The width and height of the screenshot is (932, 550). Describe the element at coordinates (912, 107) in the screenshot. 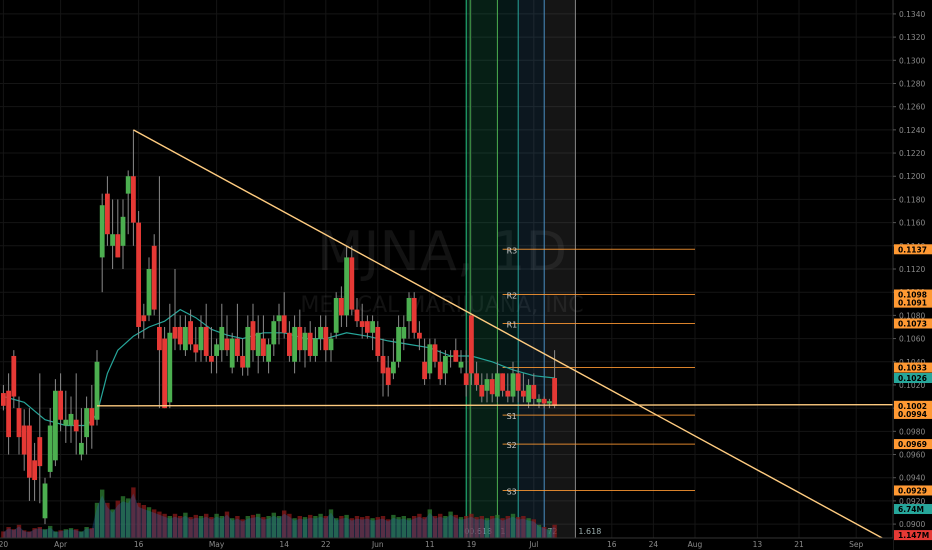

I see `price-tick-label: 0.1260` at that location.